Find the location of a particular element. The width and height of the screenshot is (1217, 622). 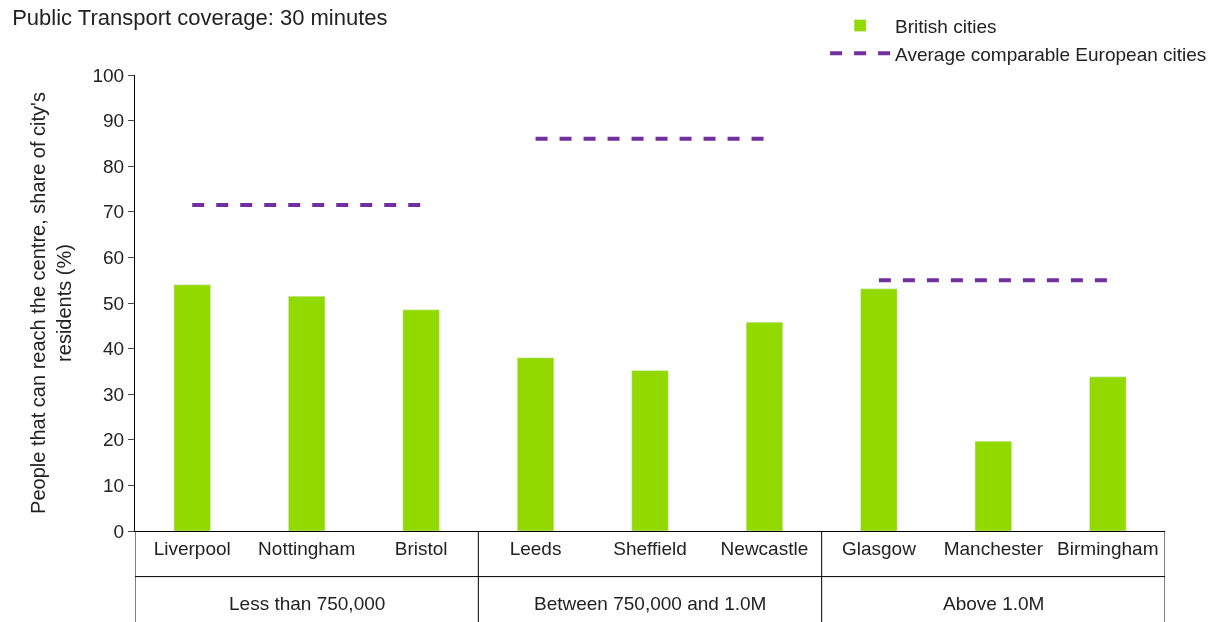

y-axis-title: People that can reach the centre, share of city's residents (%) is located at coordinates (51, 303).